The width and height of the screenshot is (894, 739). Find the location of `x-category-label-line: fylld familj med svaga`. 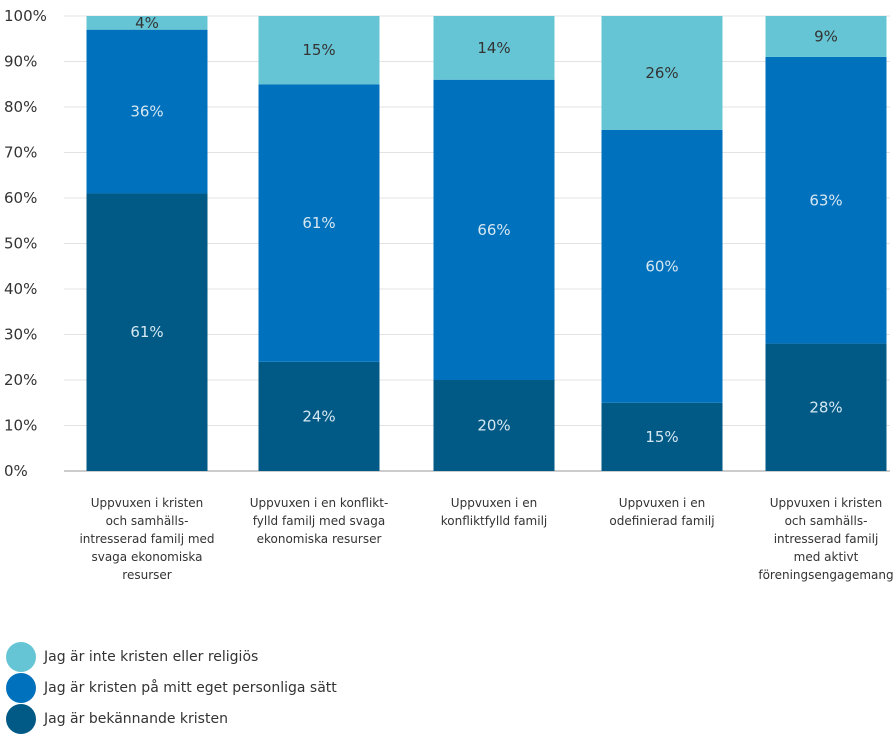

x-category-label-line: fylld familj med svaga is located at coordinates (319, 521).